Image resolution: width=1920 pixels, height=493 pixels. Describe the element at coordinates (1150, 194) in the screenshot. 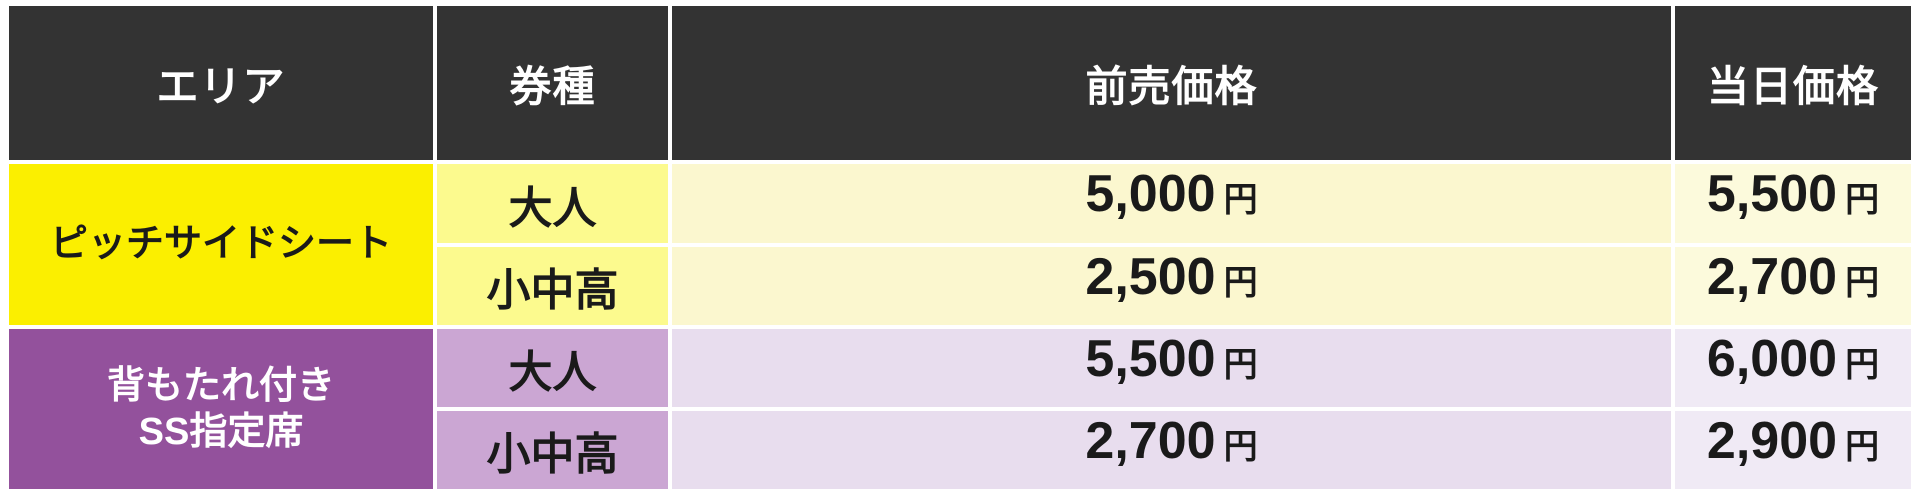

I see `price-value: 5,000` at that location.